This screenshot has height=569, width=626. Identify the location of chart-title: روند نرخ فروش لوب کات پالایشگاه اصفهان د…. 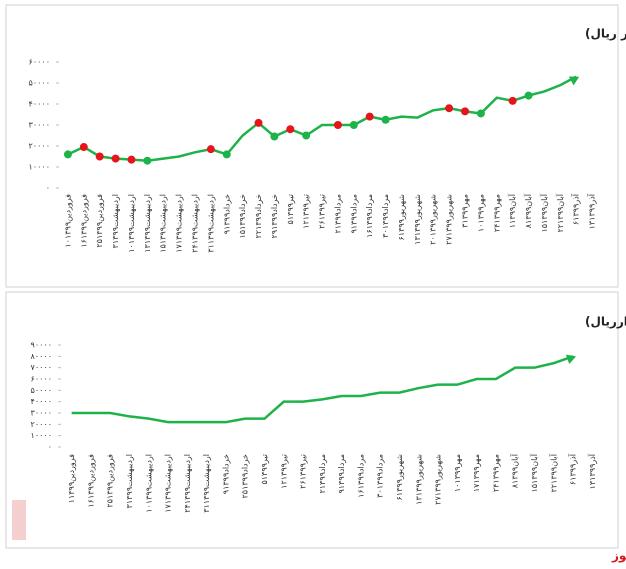
(605, 322).